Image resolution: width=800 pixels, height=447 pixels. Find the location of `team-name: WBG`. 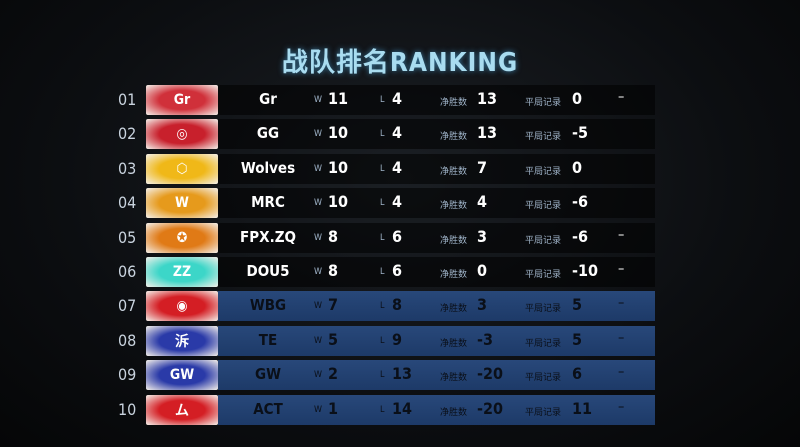

team-name: WBG is located at coordinates (268, 305).